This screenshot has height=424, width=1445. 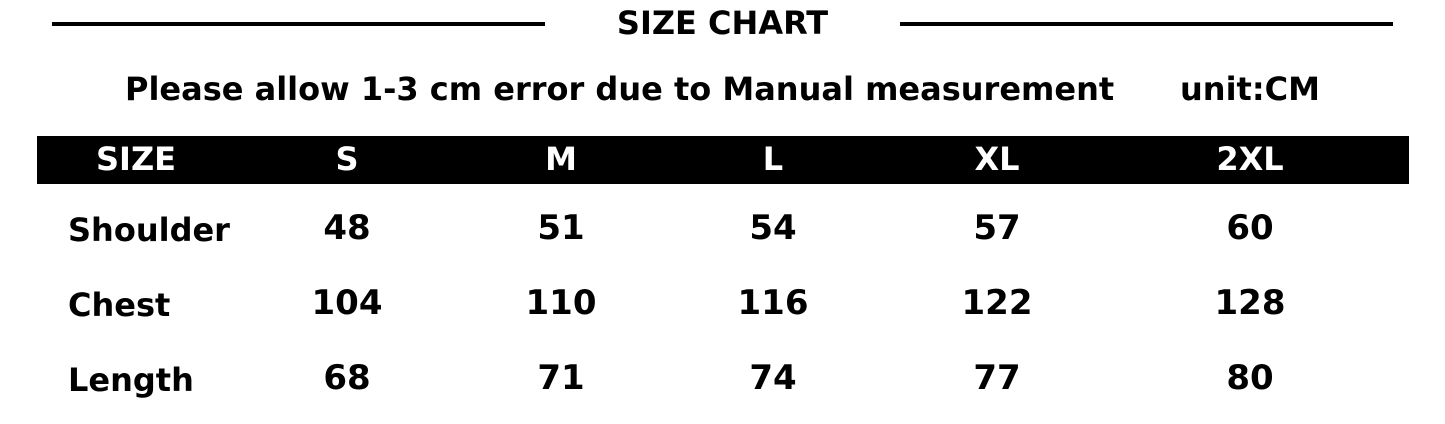 I want to click on table-cell: 128, so click(x=1250, y=303).